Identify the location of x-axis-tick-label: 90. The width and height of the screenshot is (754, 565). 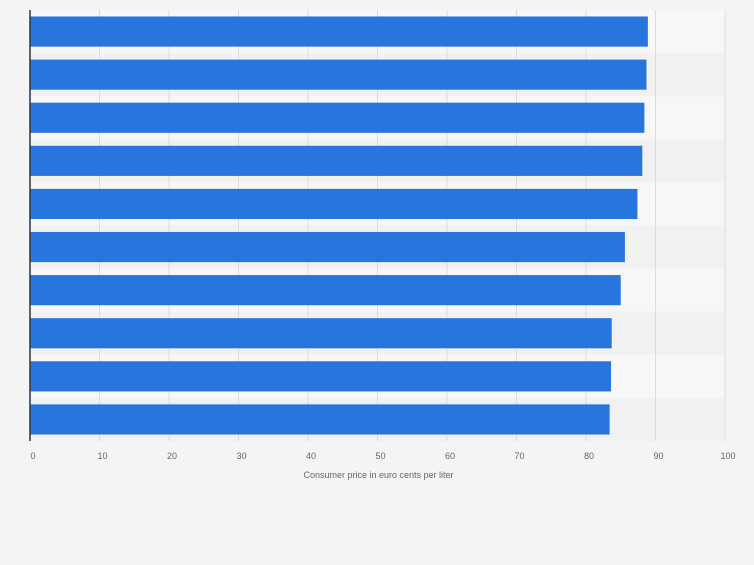
(658, 456).